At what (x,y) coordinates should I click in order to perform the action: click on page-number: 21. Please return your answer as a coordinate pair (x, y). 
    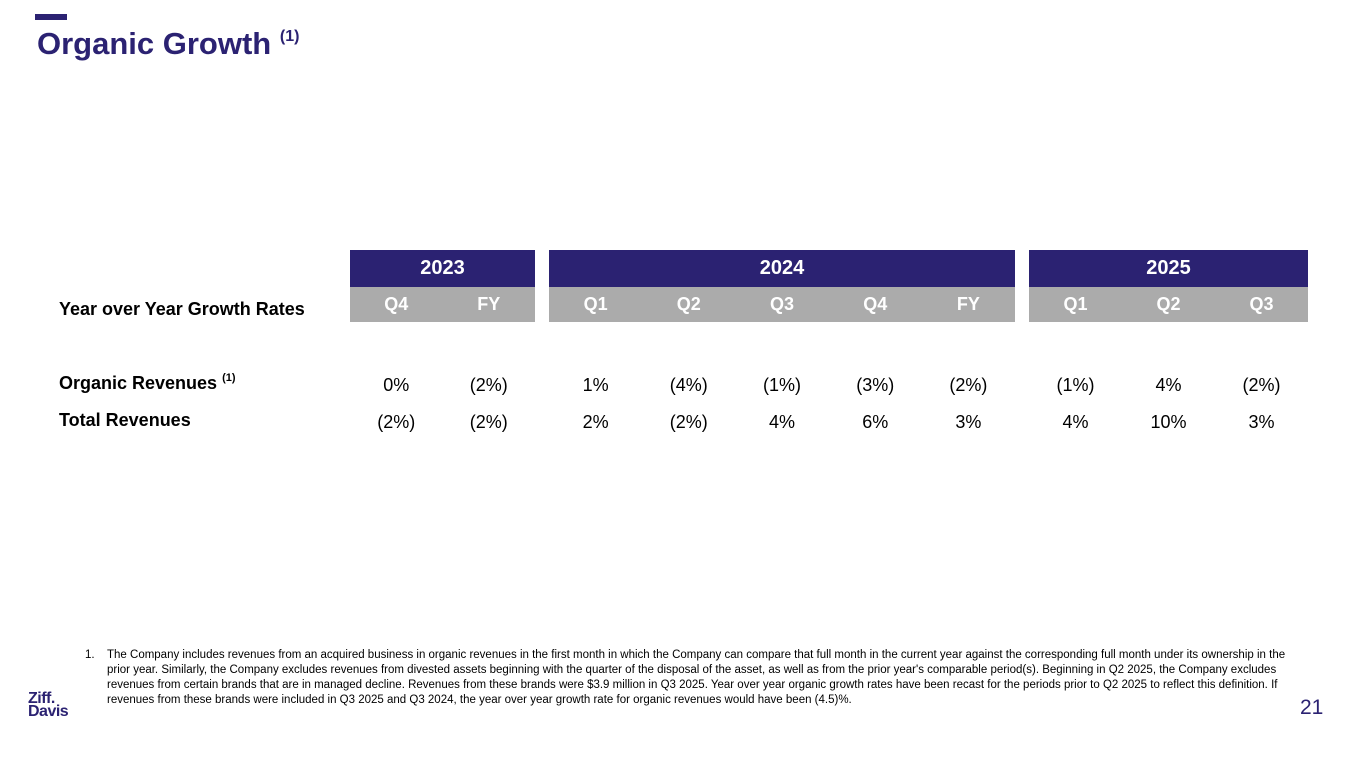
    Looking at the image, I should click on (1312, 707).